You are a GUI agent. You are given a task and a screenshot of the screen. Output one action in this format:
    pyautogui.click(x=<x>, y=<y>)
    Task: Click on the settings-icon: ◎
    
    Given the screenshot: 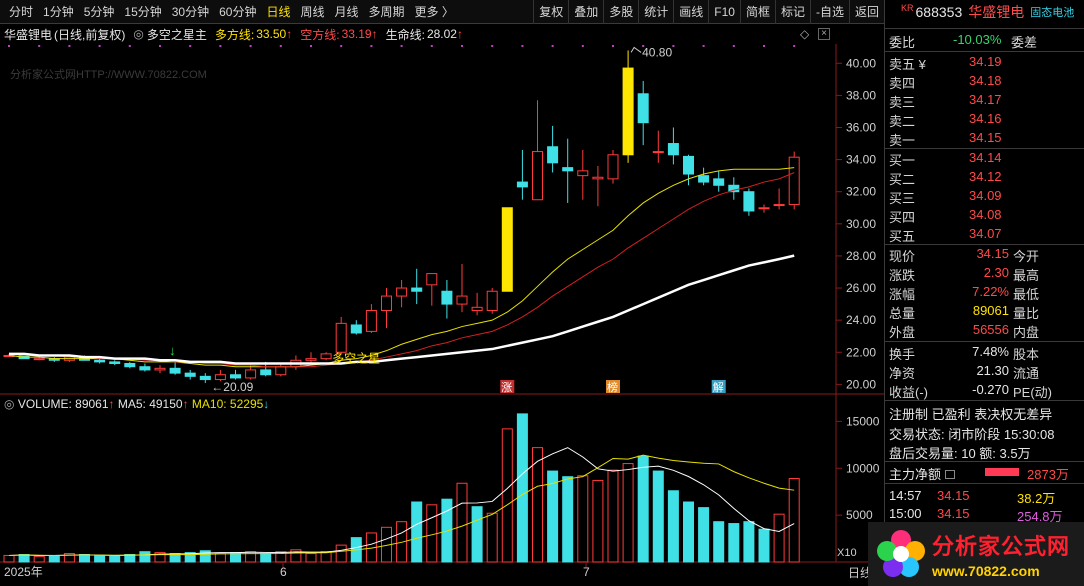 What is the action you would take?
    pyautogui.click(x=138, y=34)
    